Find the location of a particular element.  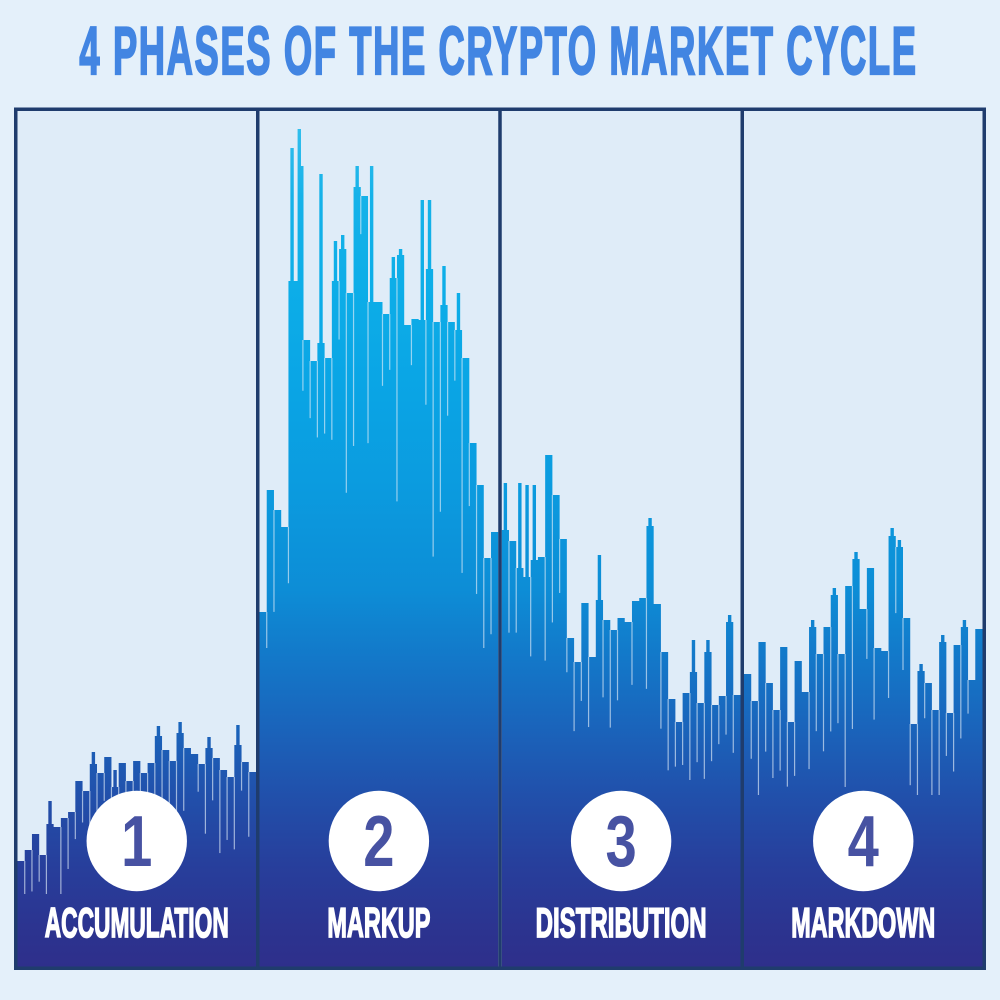

svg-text: 3 is located at coordinates (621, 841).